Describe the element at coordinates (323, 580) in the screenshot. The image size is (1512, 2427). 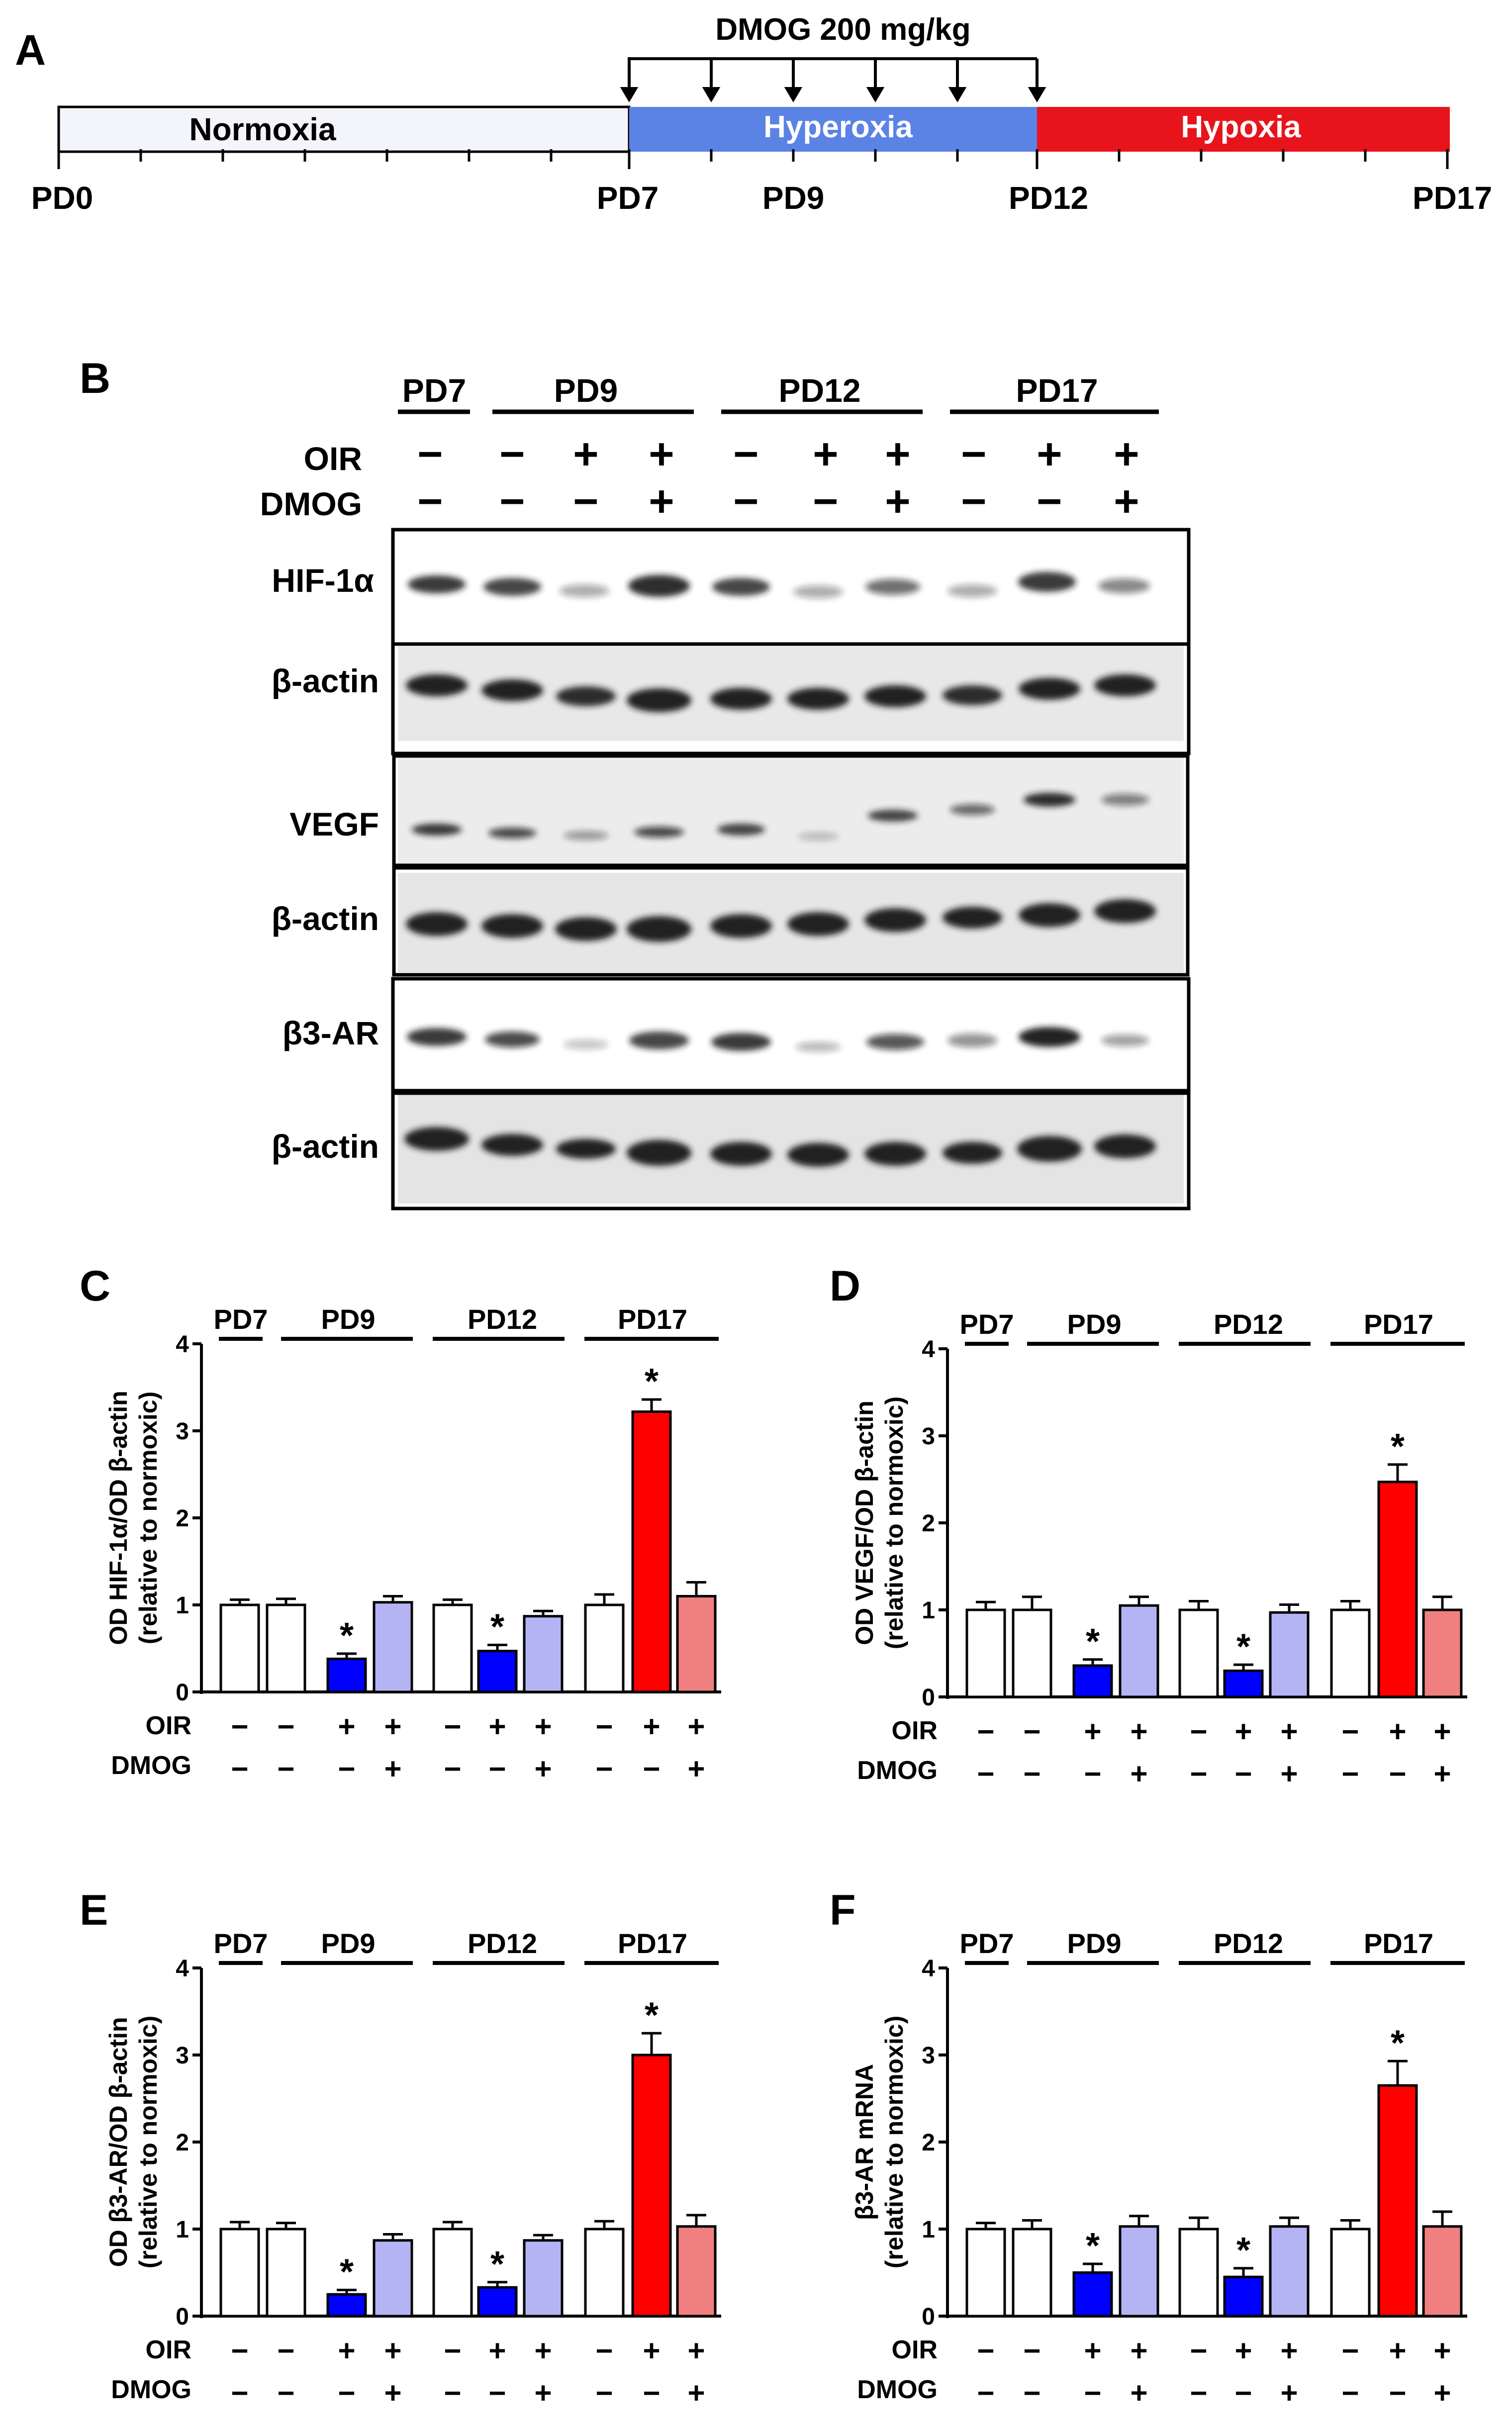
I see `blot-label-hif1a: HIF-1α` at that location.